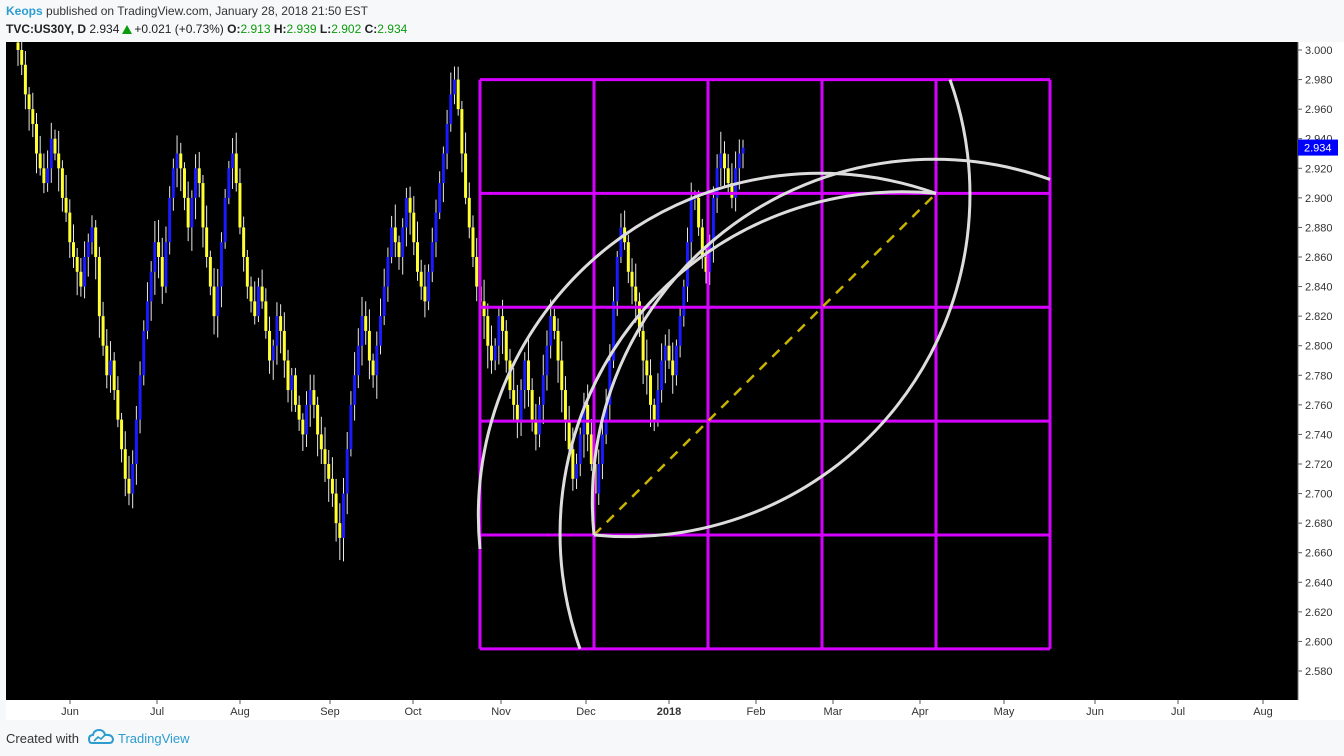 Image resolution: width=1344 pixels, height=756 pixels. What do you see at coordinates (1319, 258) in the screenshot?
I see `price-tick-label: 2.860` at bounding box center [1319, 258].